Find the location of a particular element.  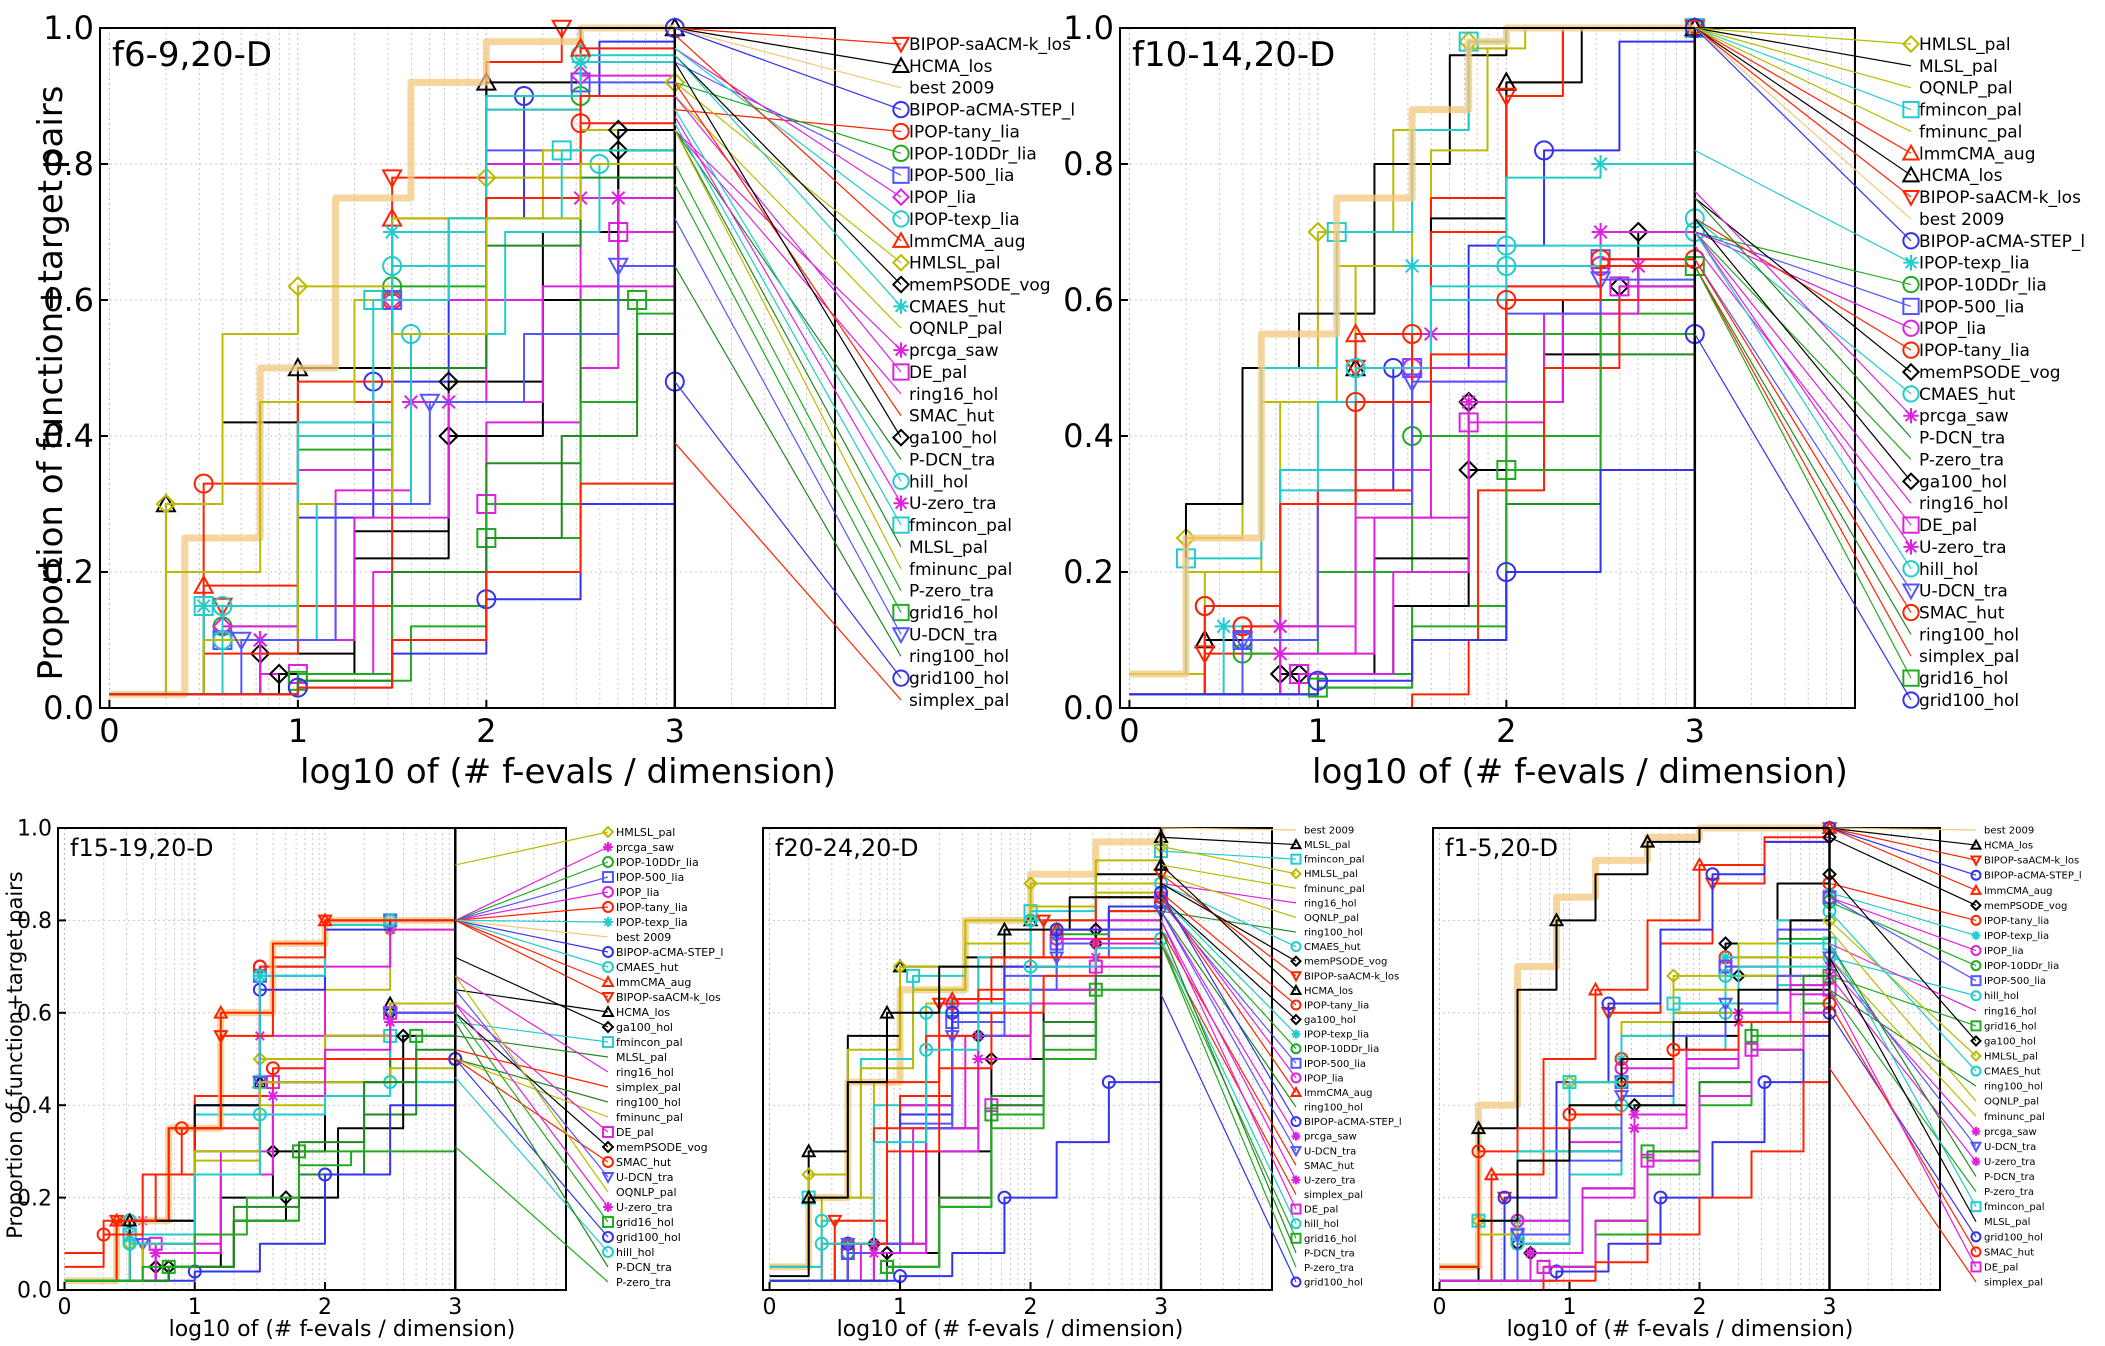

legend-label: prcga_saw is located at coordinates (1964, 417).